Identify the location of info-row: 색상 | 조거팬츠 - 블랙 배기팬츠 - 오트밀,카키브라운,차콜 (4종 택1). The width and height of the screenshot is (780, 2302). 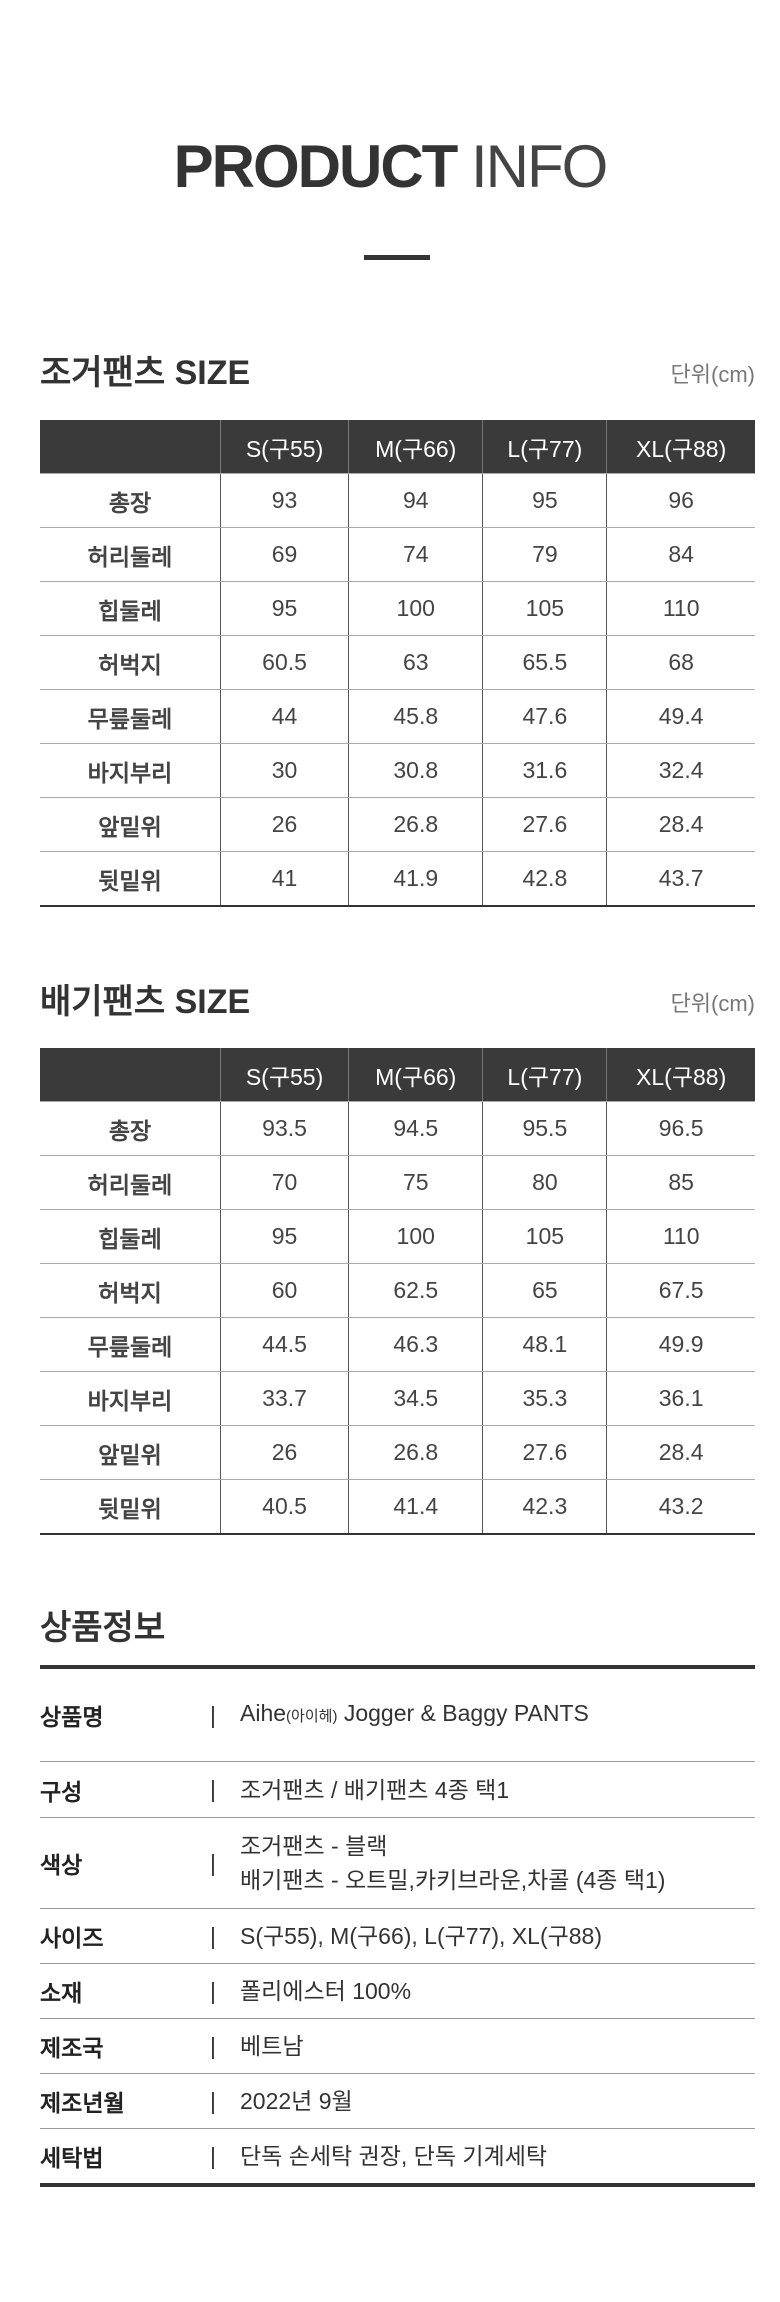
(397, 1863).